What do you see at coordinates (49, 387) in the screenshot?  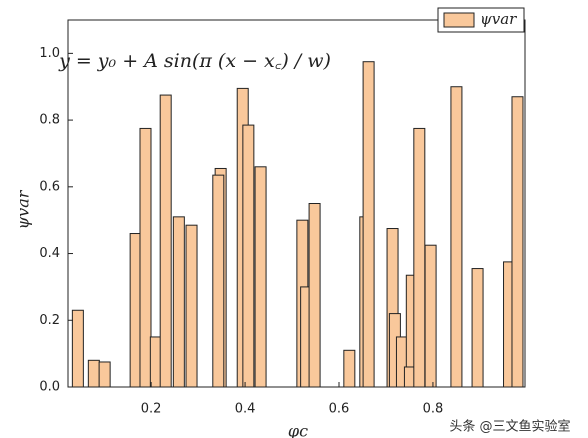 I see `y-tick-label: 0.0` at bounding box center [49, 387].